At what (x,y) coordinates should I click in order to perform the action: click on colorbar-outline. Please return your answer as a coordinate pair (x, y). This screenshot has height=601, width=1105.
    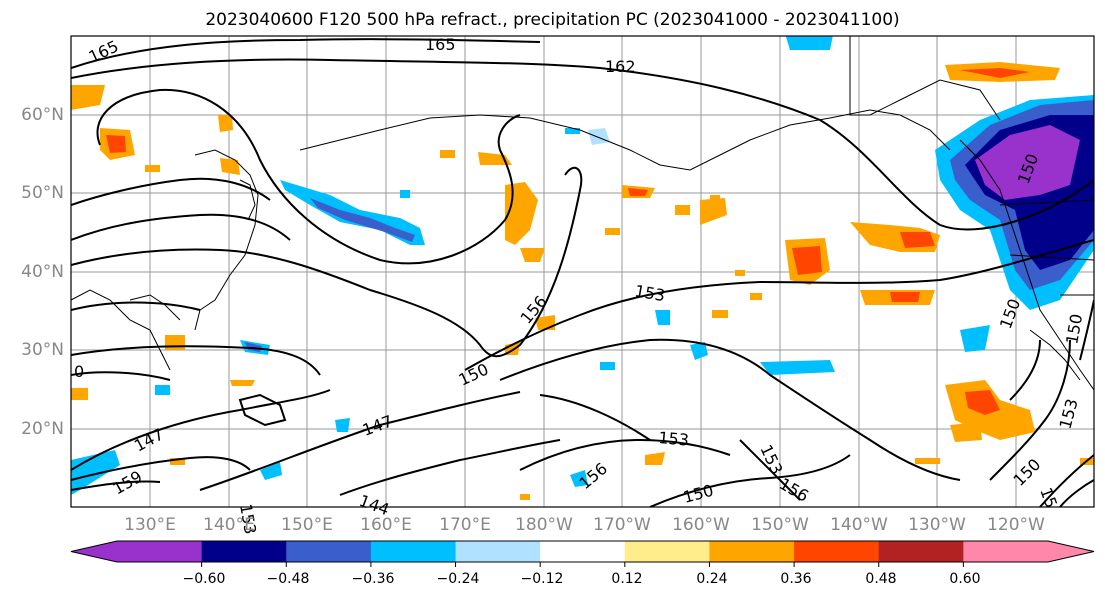
    Looking at the image, I should click on (582, 551).